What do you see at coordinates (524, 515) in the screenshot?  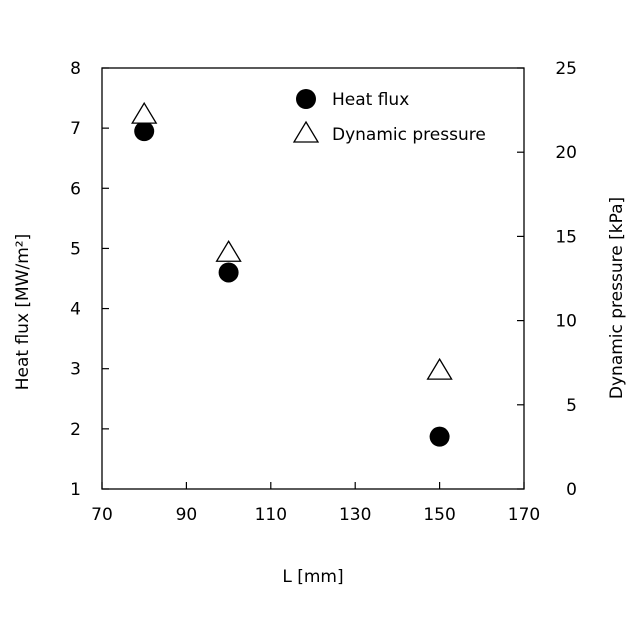 I see `x-tick-label: 170` at bounding box center [524, 515].